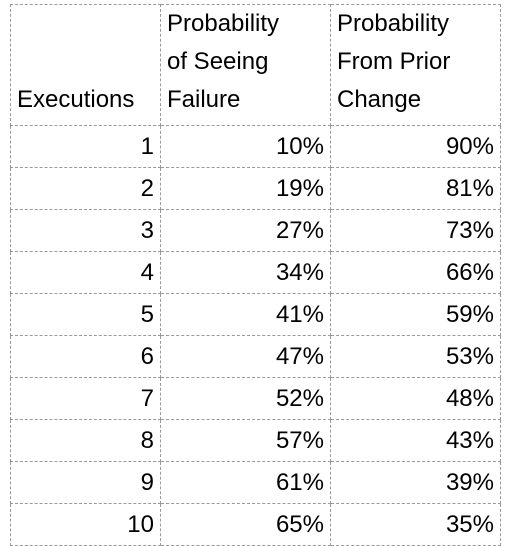 This screenshot has height=546, width=505. I want to click on table-row: 8 57% 43%, so click(255, 440).